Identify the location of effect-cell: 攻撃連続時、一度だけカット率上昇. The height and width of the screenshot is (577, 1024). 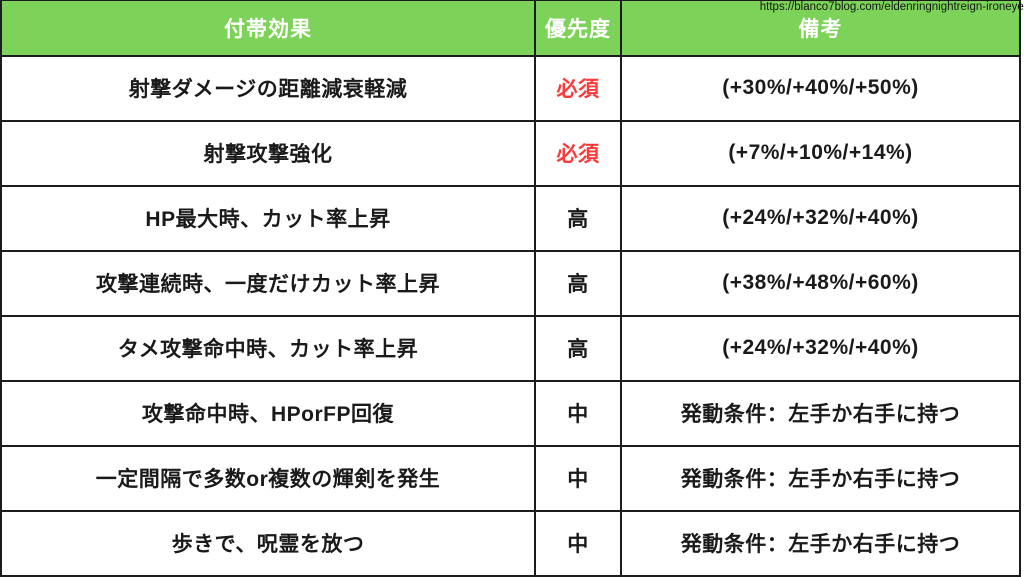
(268, 283).